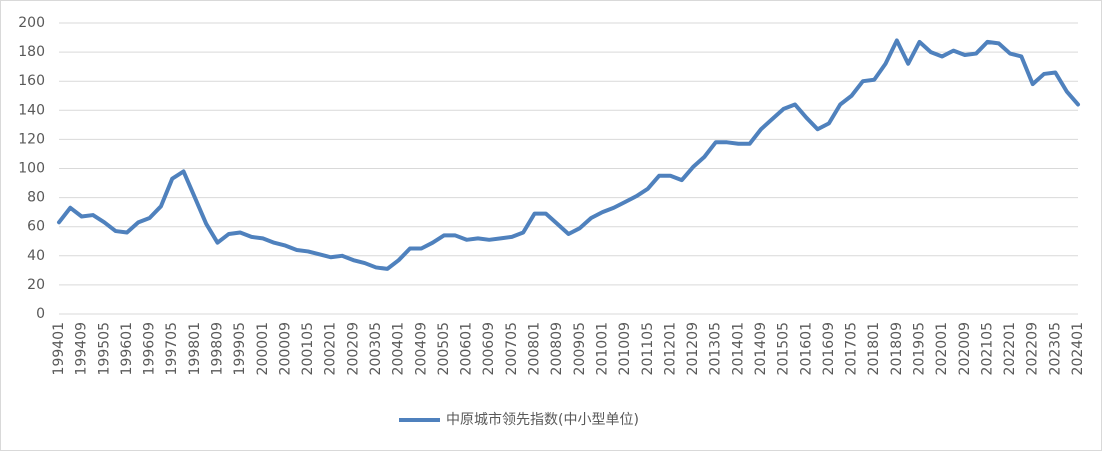  What do you see at coordinates (36, 285) in the screenshot?
I see `y-tick-label: 20` at bounding box center [36, 285].